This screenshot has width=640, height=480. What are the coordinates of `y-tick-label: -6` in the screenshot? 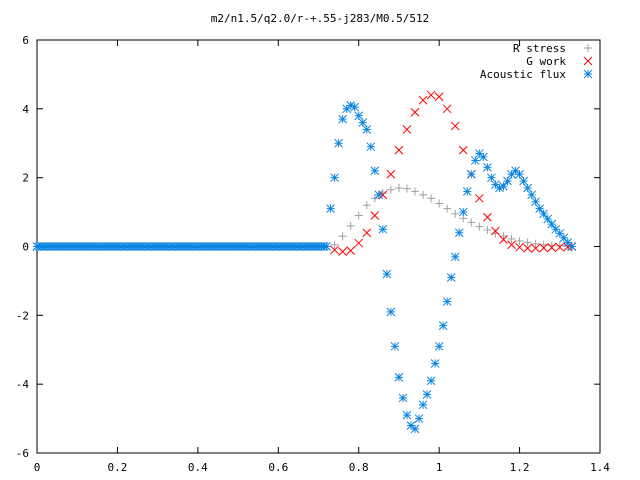 It's located at (22, 453).